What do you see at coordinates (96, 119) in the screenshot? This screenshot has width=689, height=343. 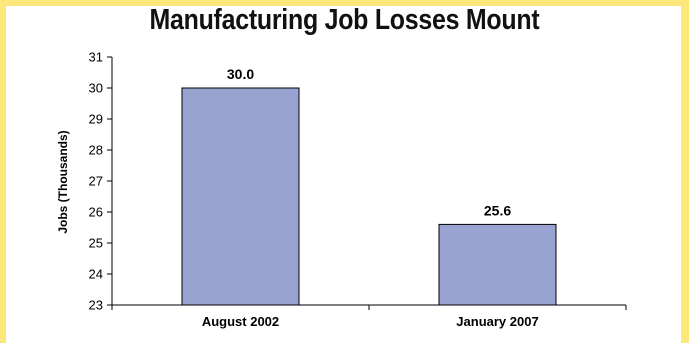 I see `y-tick-label: 29` at bounding box center [96, 119].